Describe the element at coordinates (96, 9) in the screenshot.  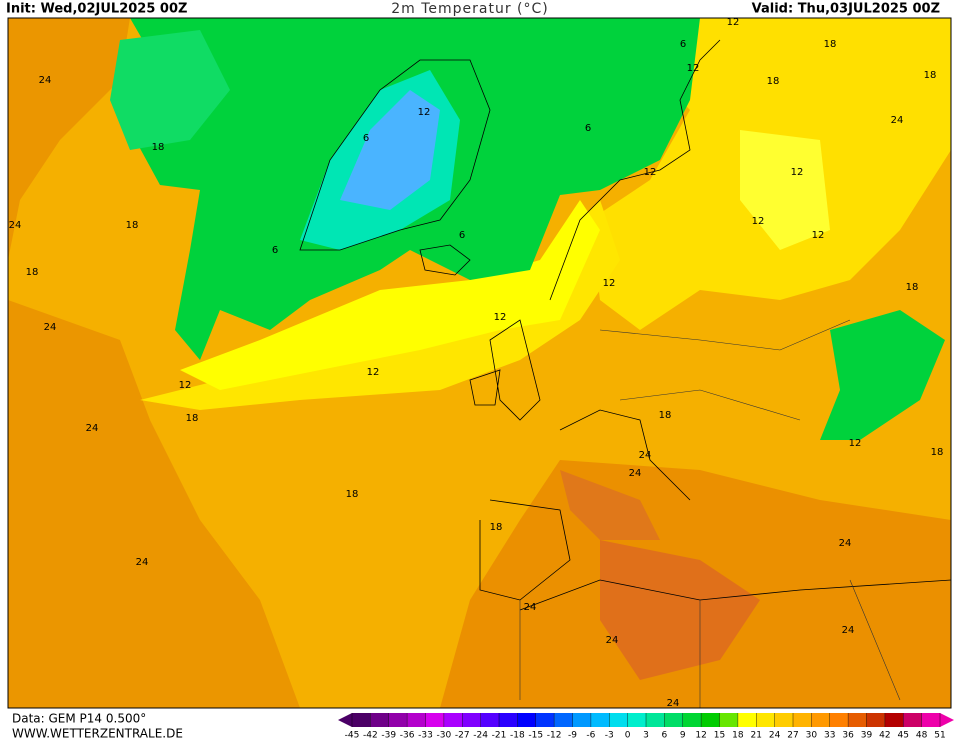
I see `init-time: Init: Wed,02JUL2025 00Z` at that location.